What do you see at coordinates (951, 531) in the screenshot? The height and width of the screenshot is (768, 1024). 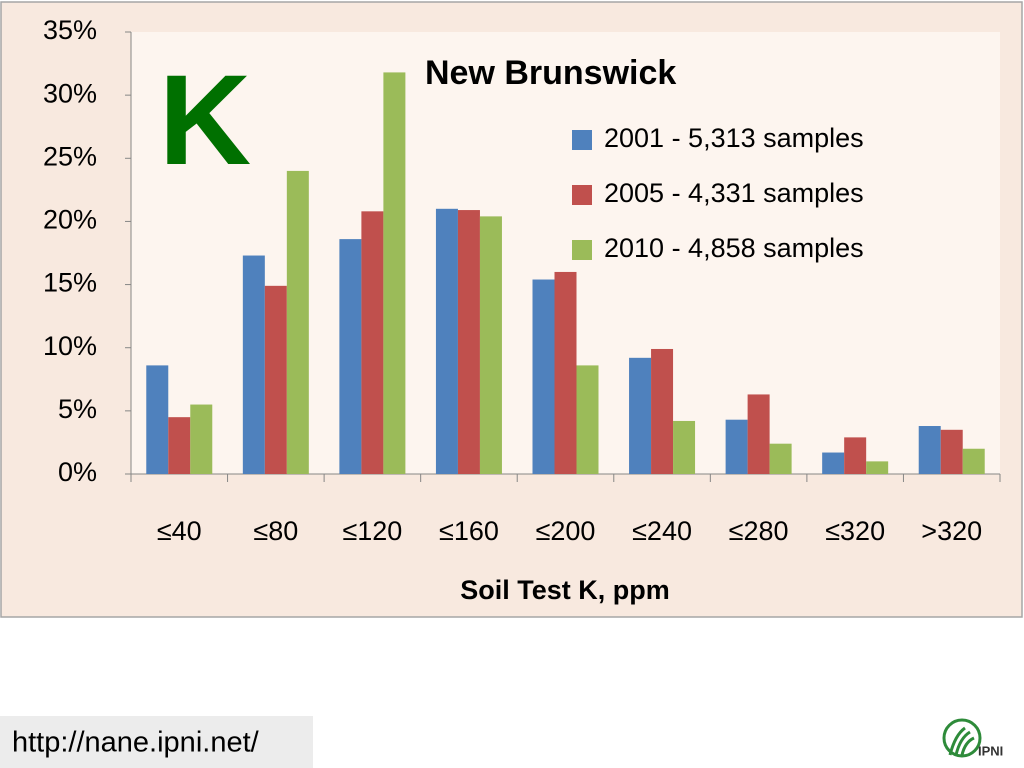 I see `x-tick-label: >320` at bounding box center [951, 531].